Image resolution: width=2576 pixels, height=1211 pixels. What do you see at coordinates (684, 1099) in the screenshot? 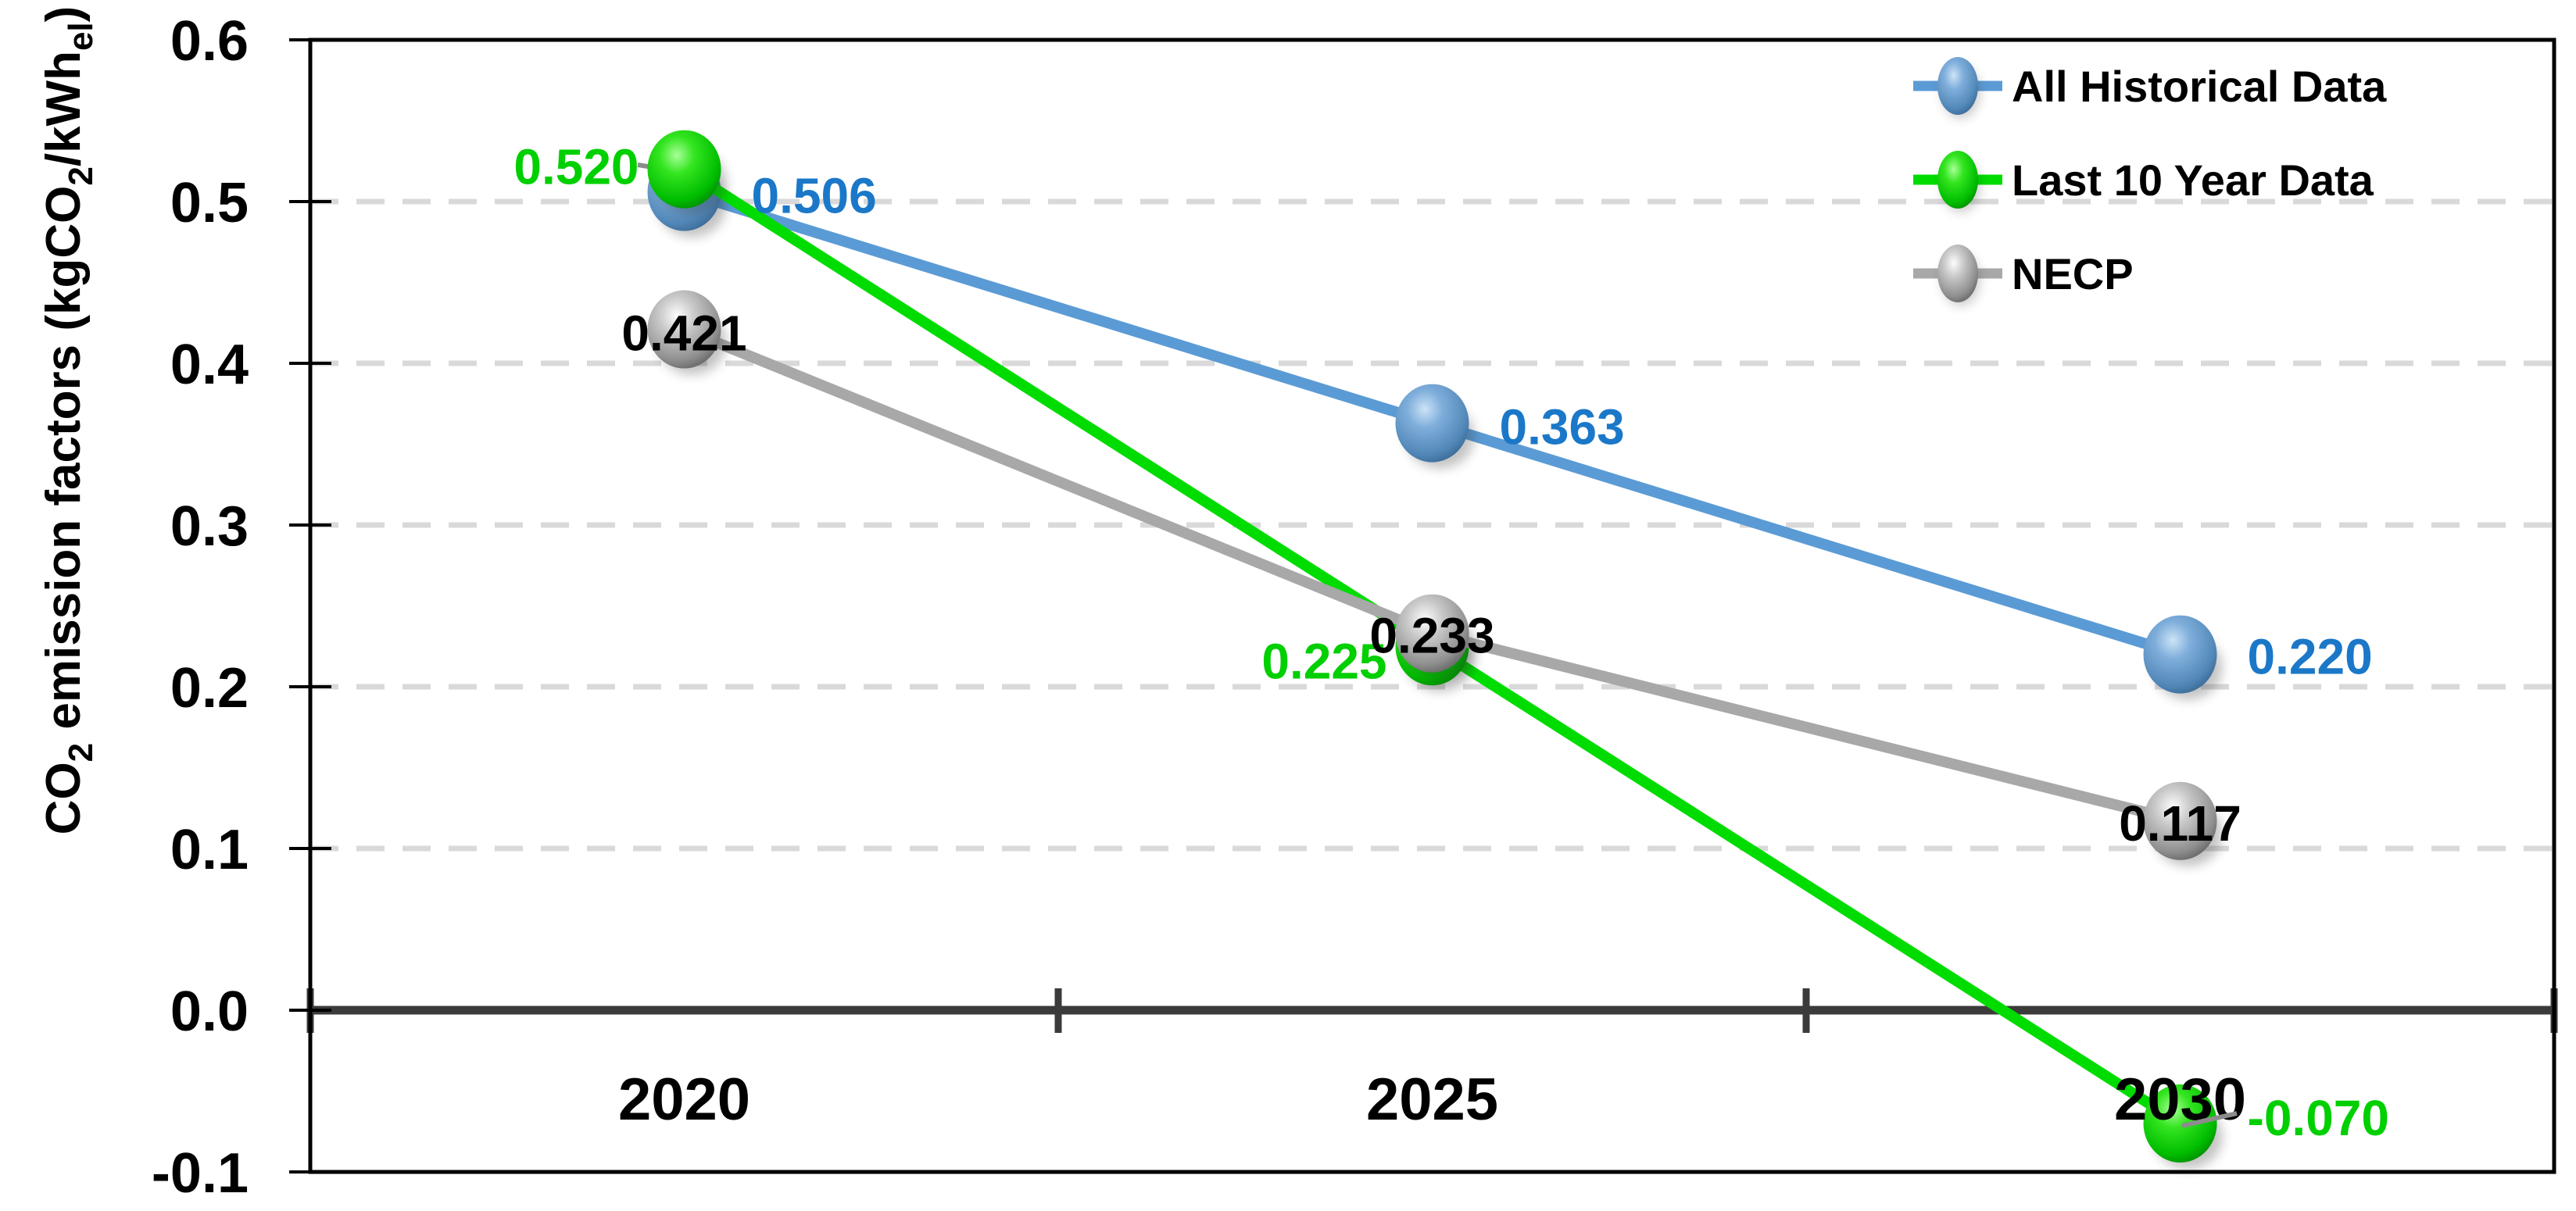
I see `x-axis-label: 2020` at bounding box center [684, 1099].